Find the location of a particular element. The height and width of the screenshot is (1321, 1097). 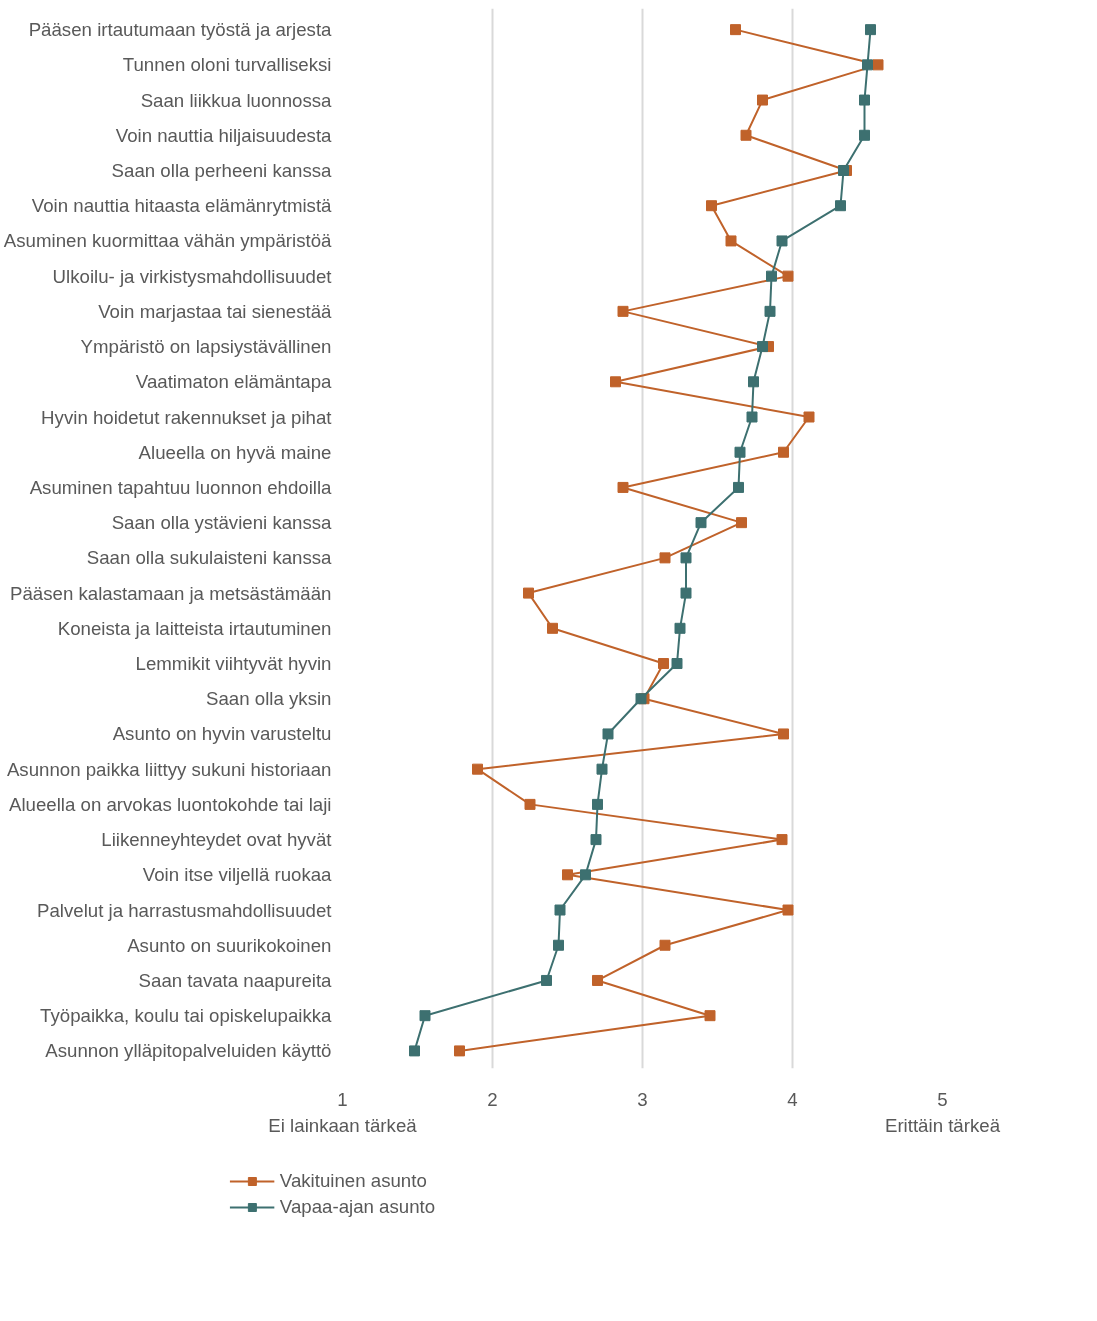

x-tick-label: 1 is located at coordinates (342, 1099).